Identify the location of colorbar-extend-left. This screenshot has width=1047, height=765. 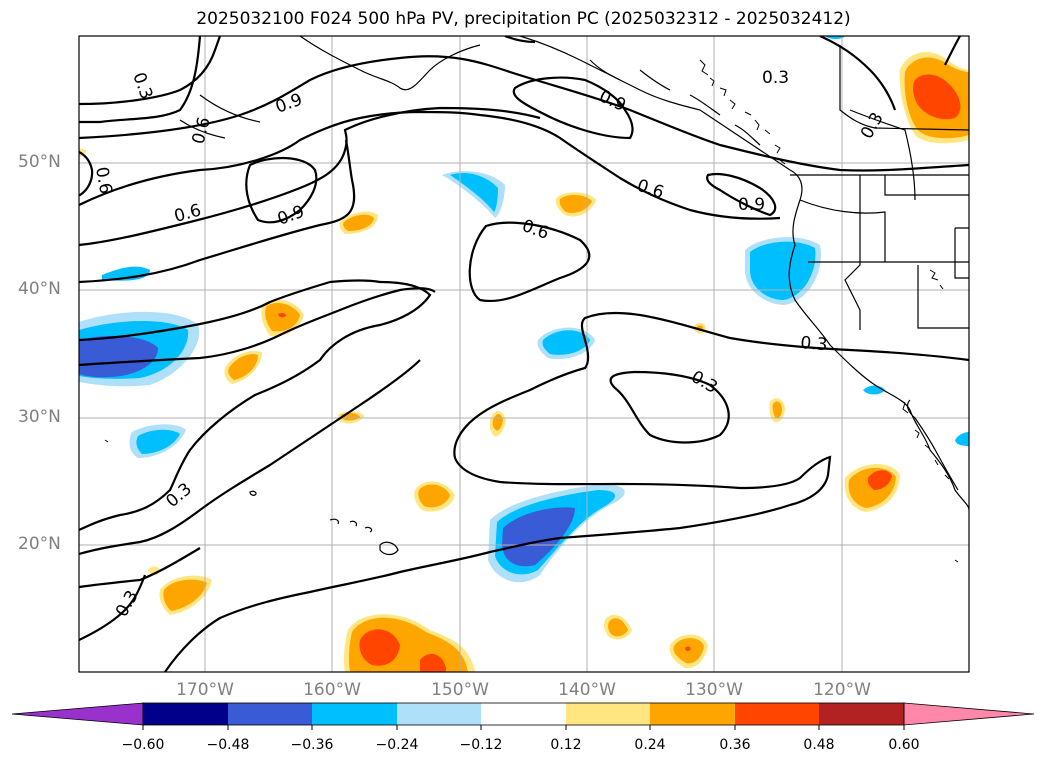
(77, 714).